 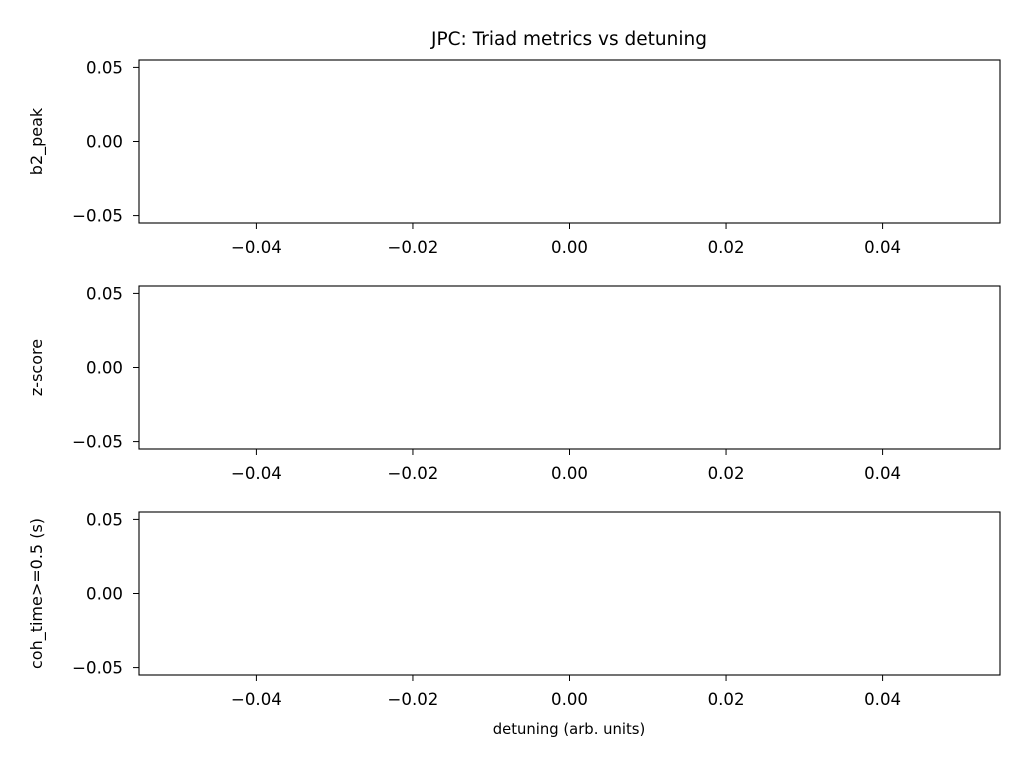 What do you see at coordinates (37, 141) in the screenshot?
I see `y-axis-label: b2_peak` at bounding box center [37, 141].